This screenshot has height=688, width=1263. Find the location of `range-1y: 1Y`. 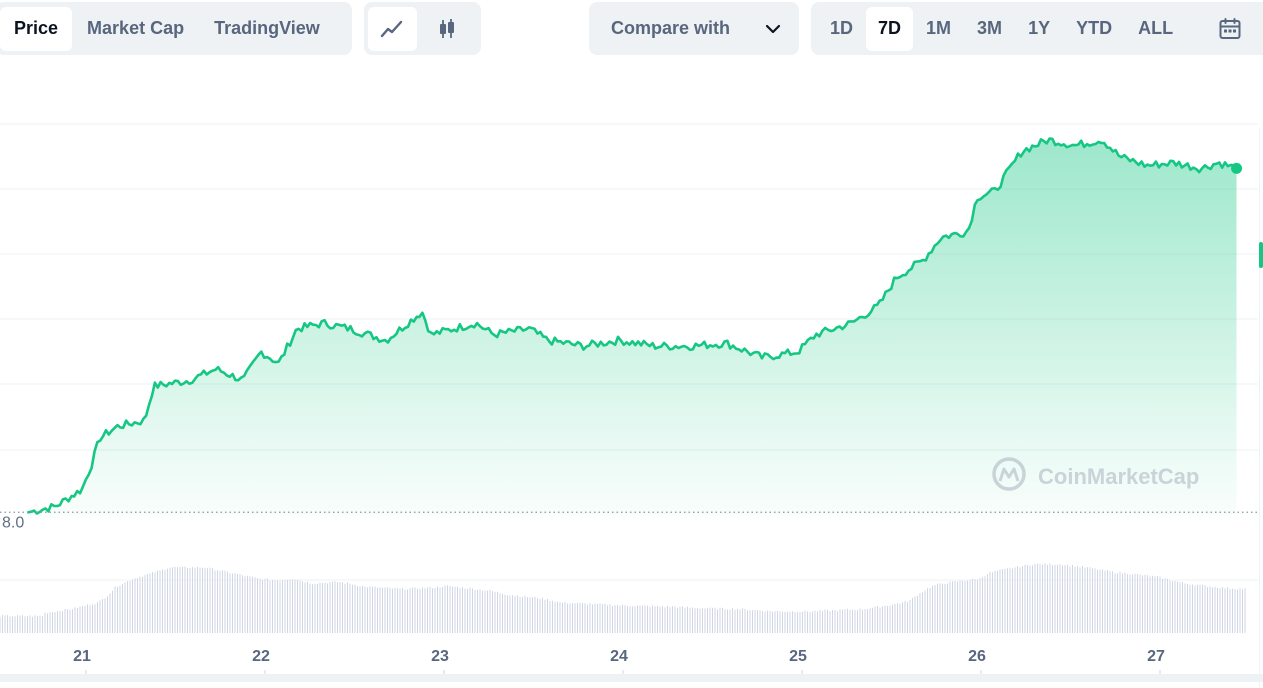

range-1y: 1Y is located at coordinates (1039, 28).